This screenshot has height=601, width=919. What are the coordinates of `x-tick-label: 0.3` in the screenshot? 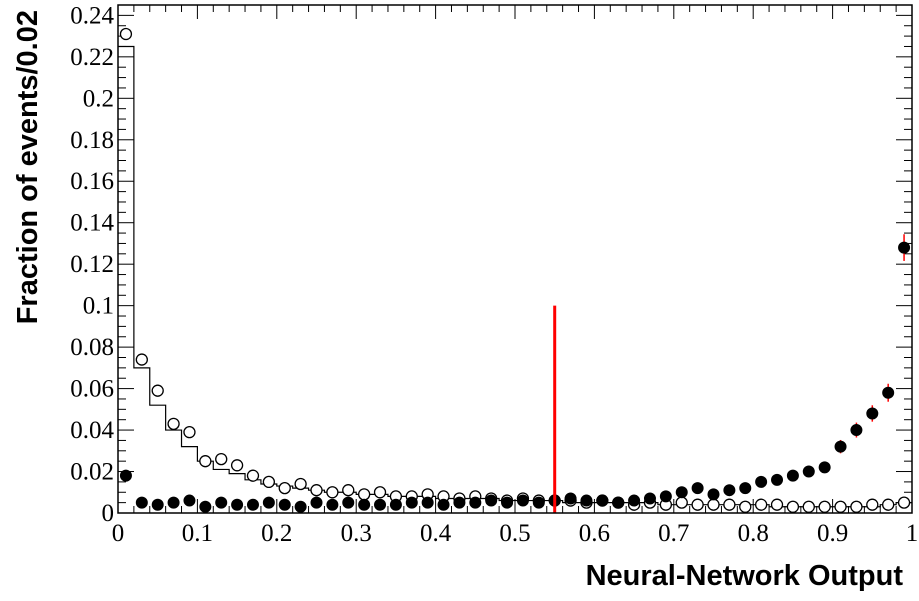 It's located at (356, 533).